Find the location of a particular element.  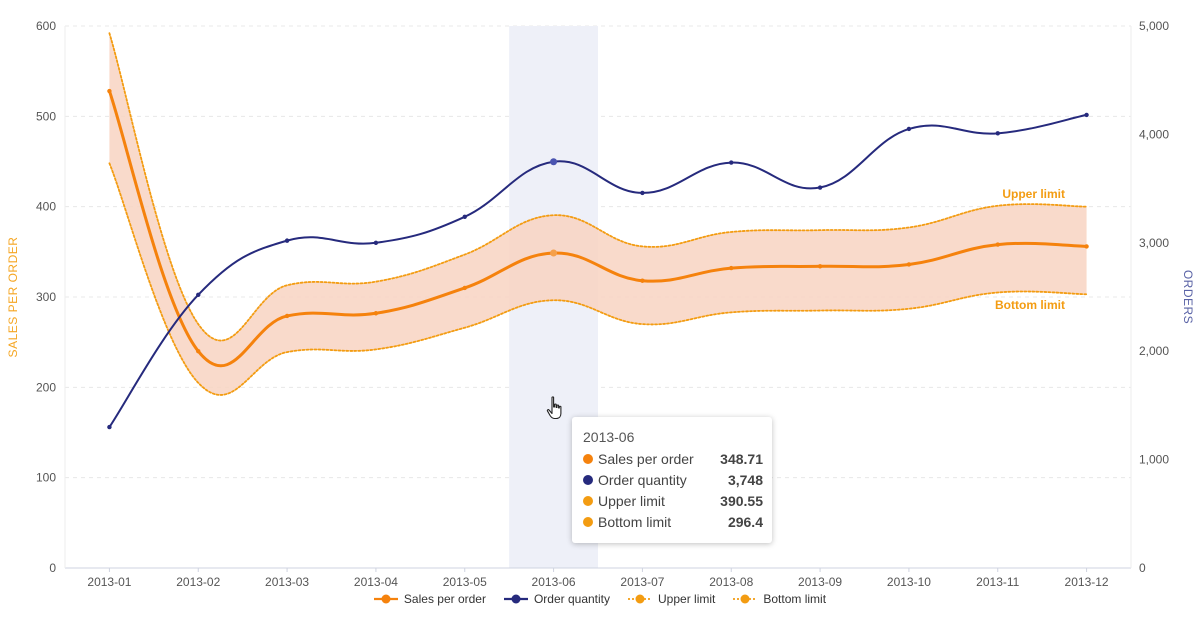

x-tick-label: 2013-12 is located at coordinates (1087, 582).